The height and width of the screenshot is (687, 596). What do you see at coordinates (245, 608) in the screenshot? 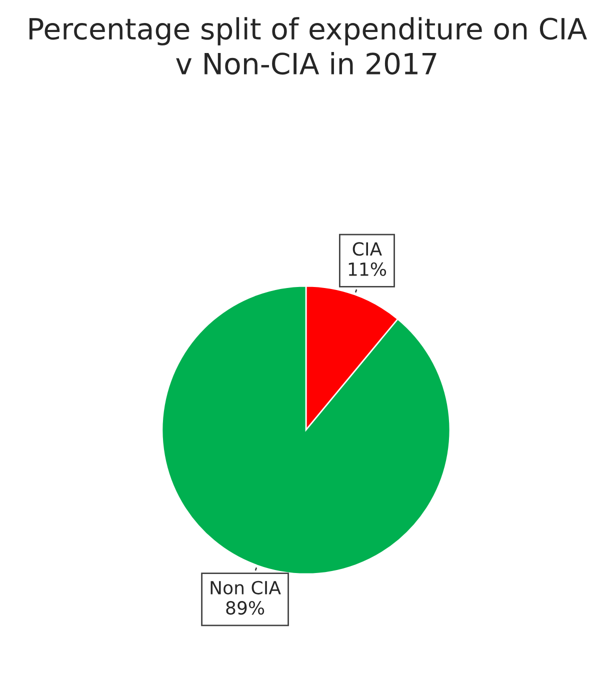
I see `data-label: 89%` at bounding box center [245, 608].